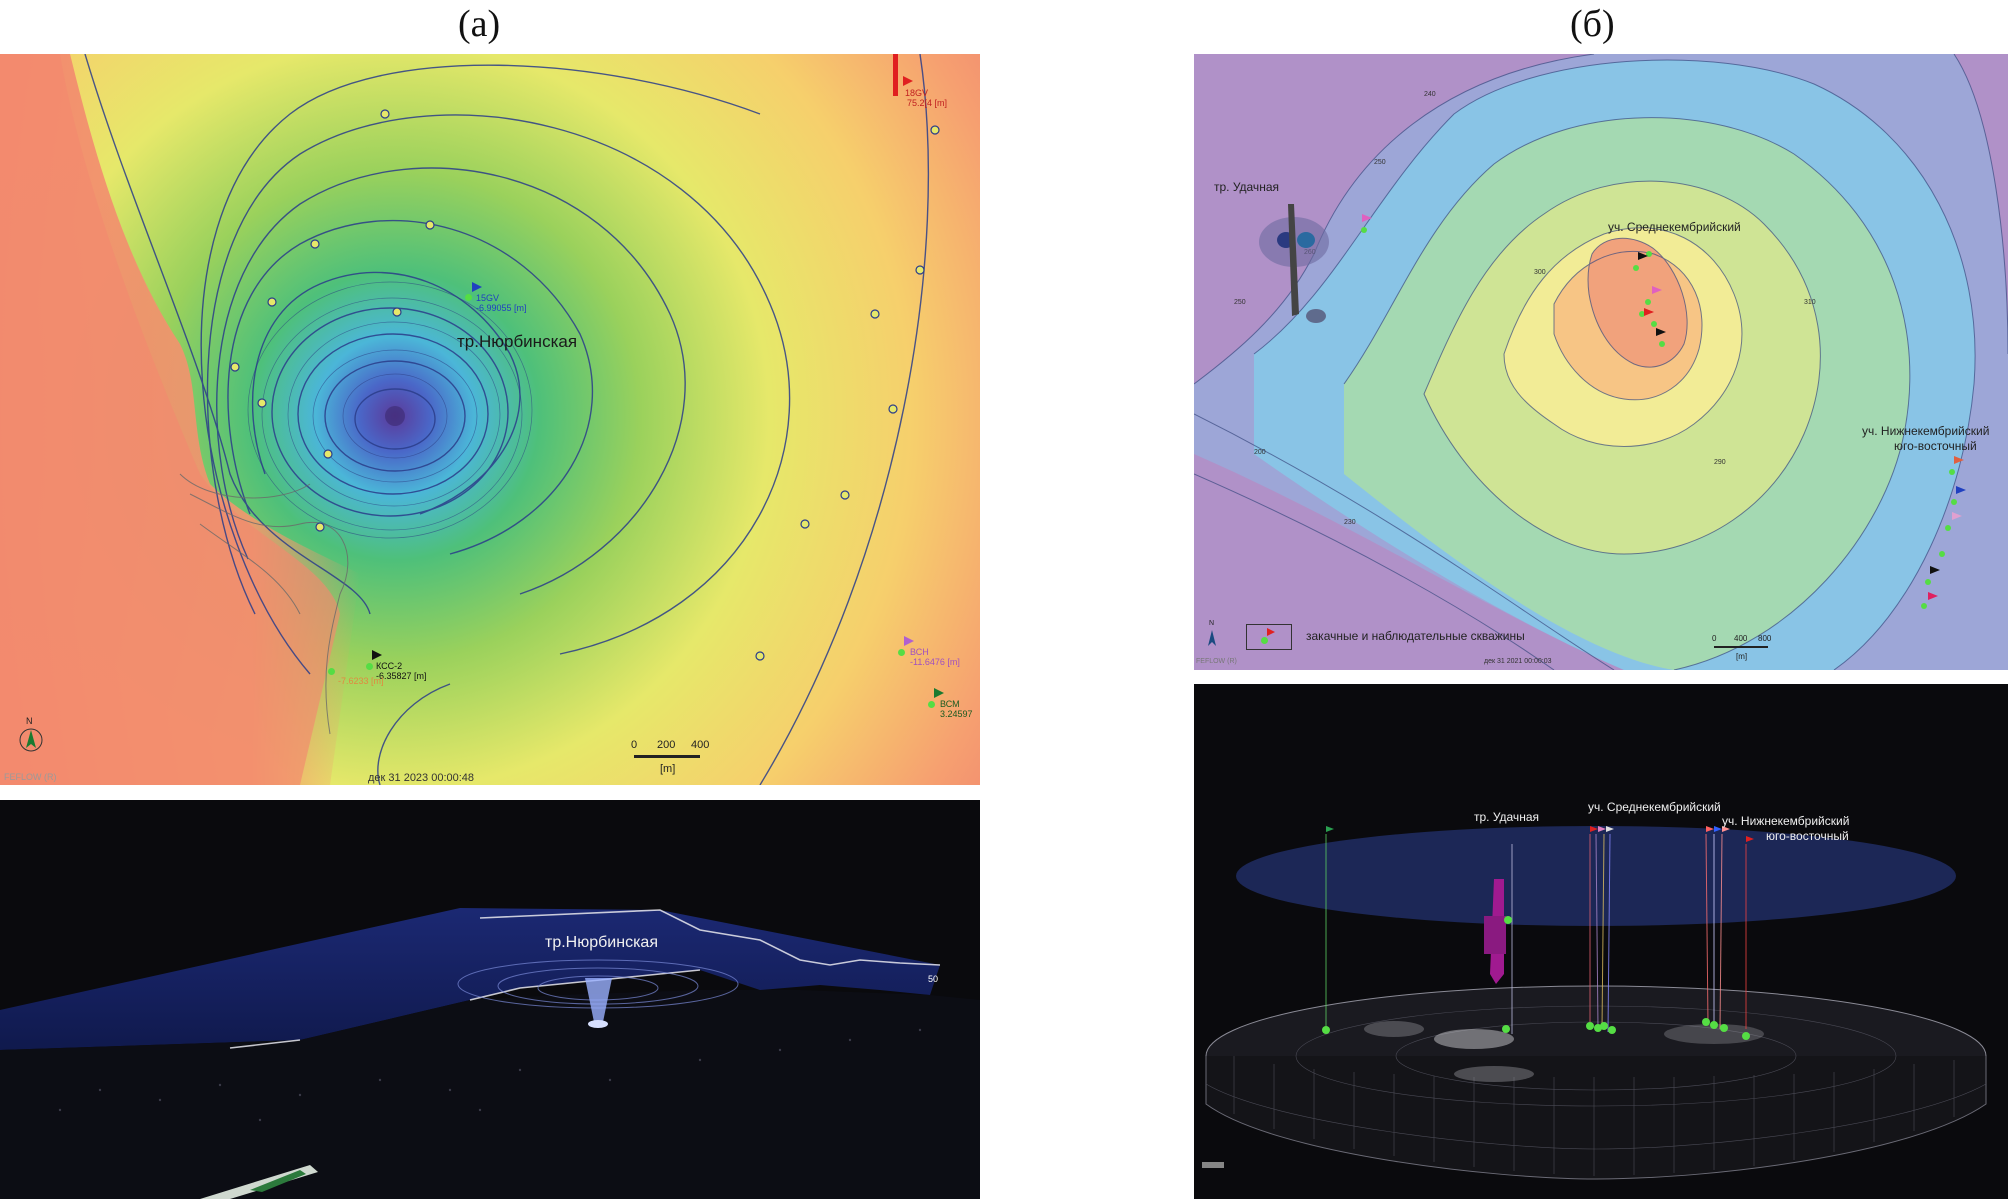 The image size is (2008, 1199). What do you see at coordinates (634, 745) in the screenshot?
I see `scale-tick-0: 0` at bounding box center [634, 745].